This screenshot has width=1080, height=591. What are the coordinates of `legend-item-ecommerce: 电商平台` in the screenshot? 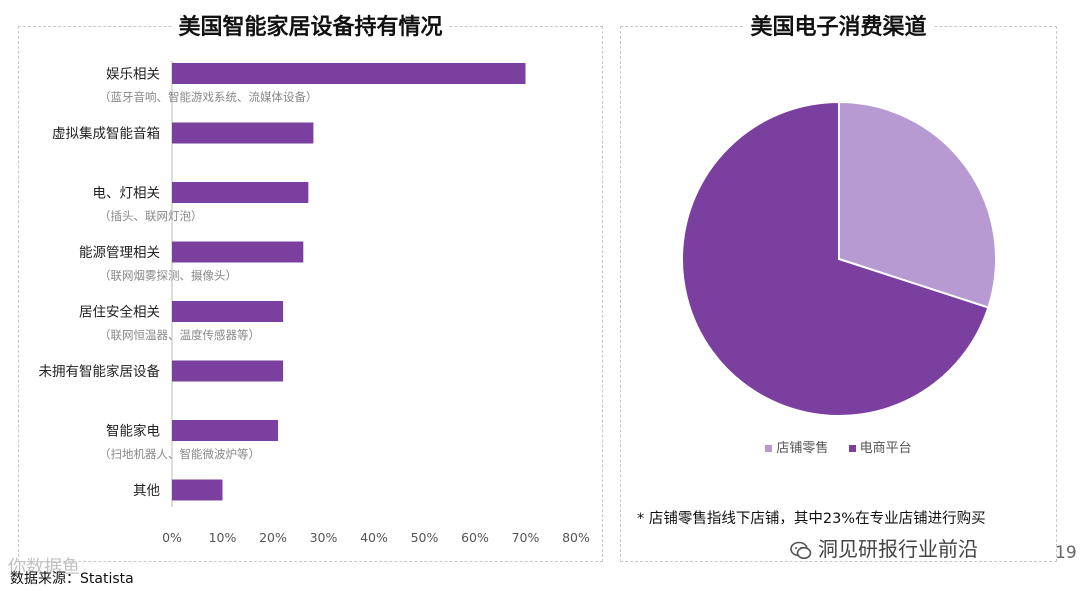 It's located at (880, 446).